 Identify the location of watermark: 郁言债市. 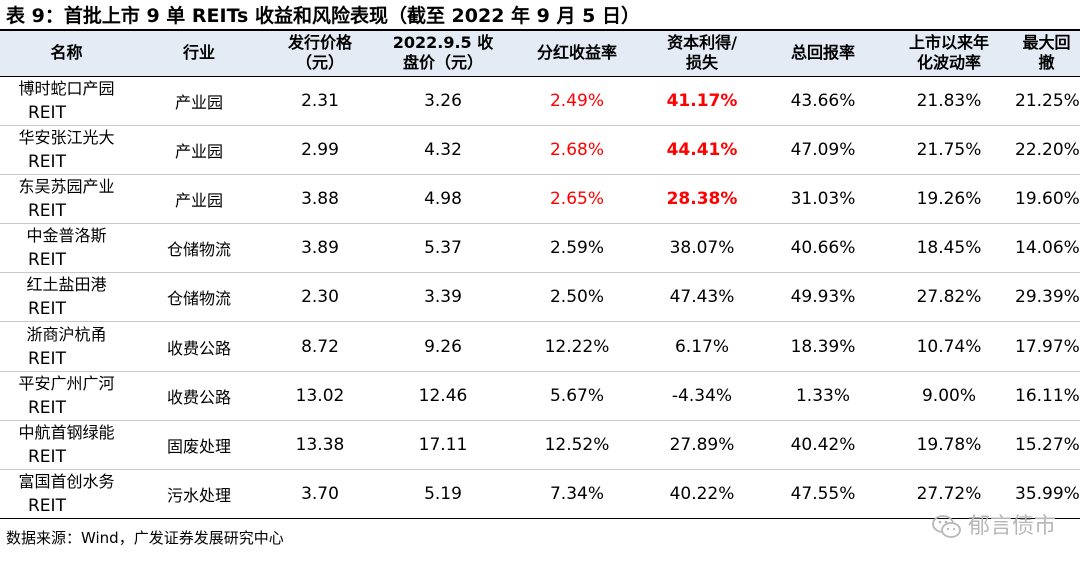
(994, 527).